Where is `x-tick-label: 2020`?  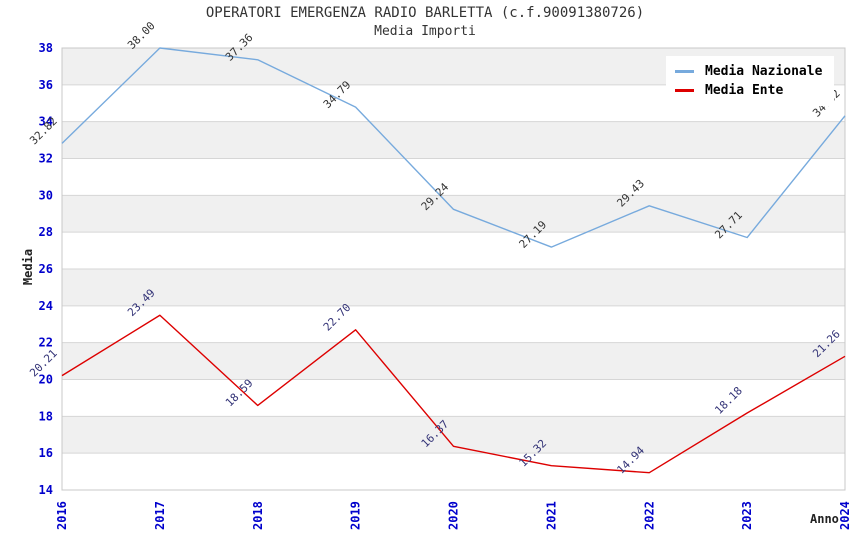 x-tick-label: 2020 is located at coordinates (454, 515).